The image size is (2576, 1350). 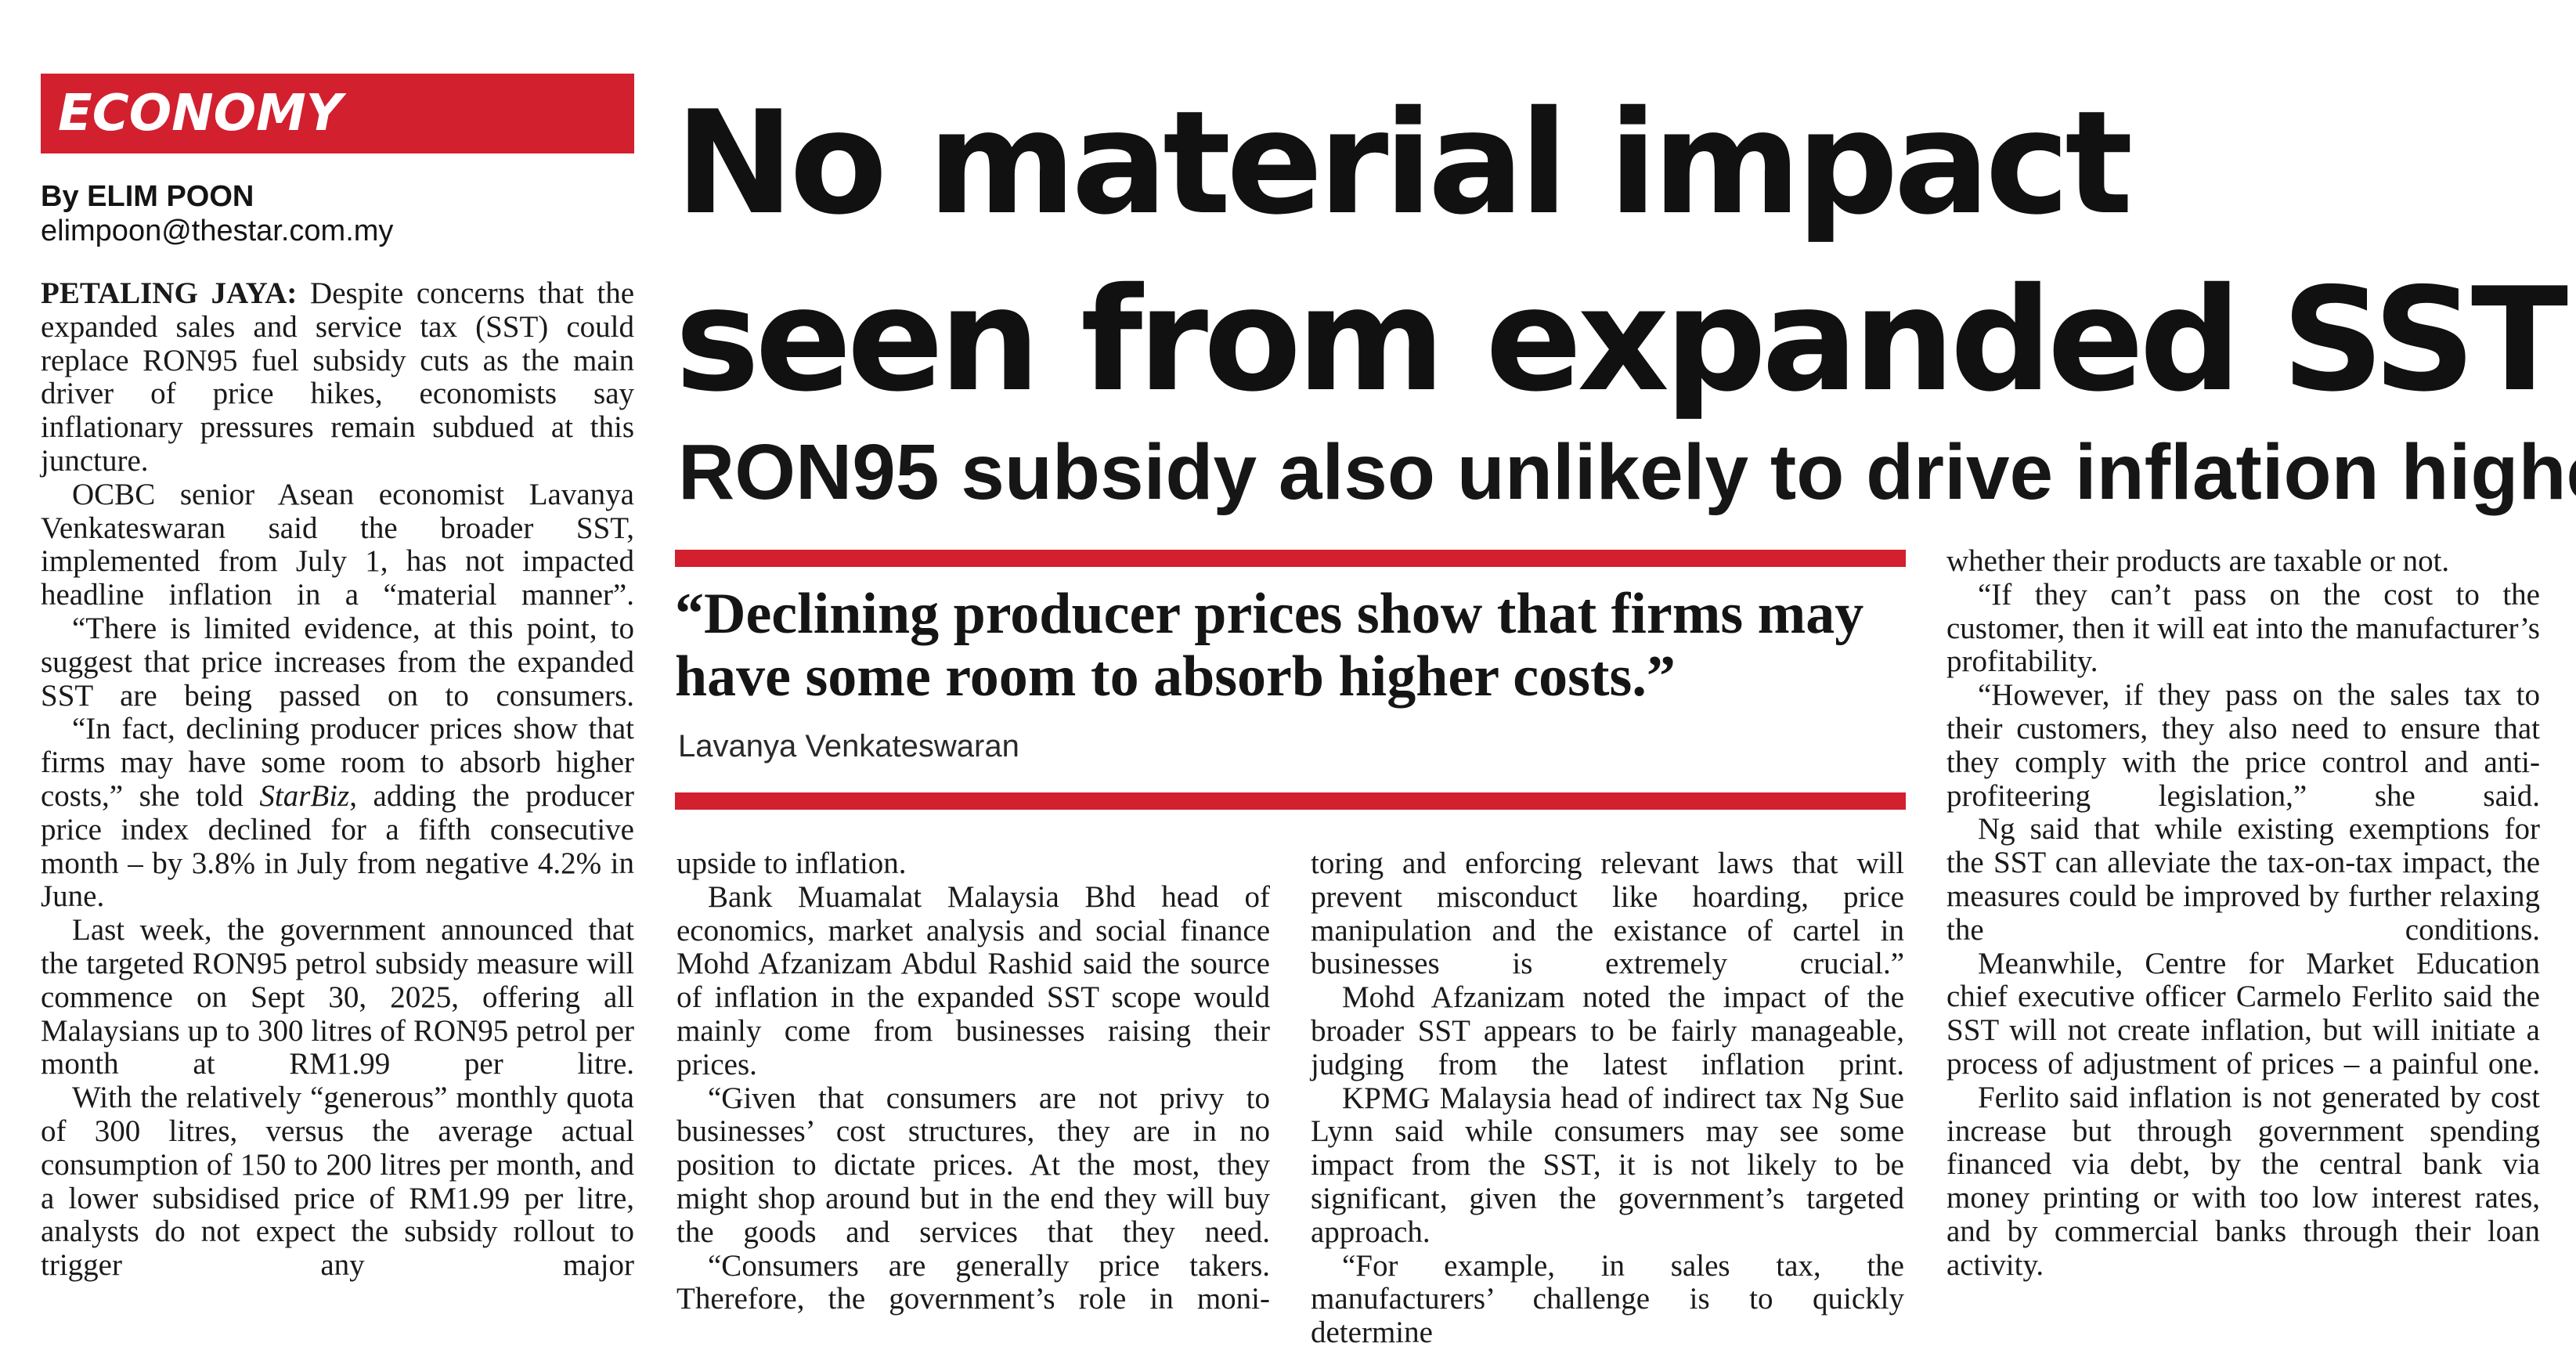 I want to click on article-paragraph: upside to inflation., so click(x=791, y=863).